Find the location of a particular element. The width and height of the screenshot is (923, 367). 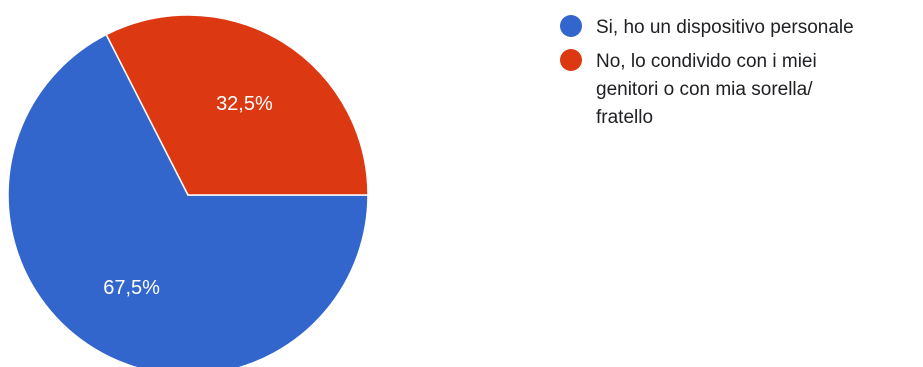

legend-swatch-red is located at coordinates (571, 60).